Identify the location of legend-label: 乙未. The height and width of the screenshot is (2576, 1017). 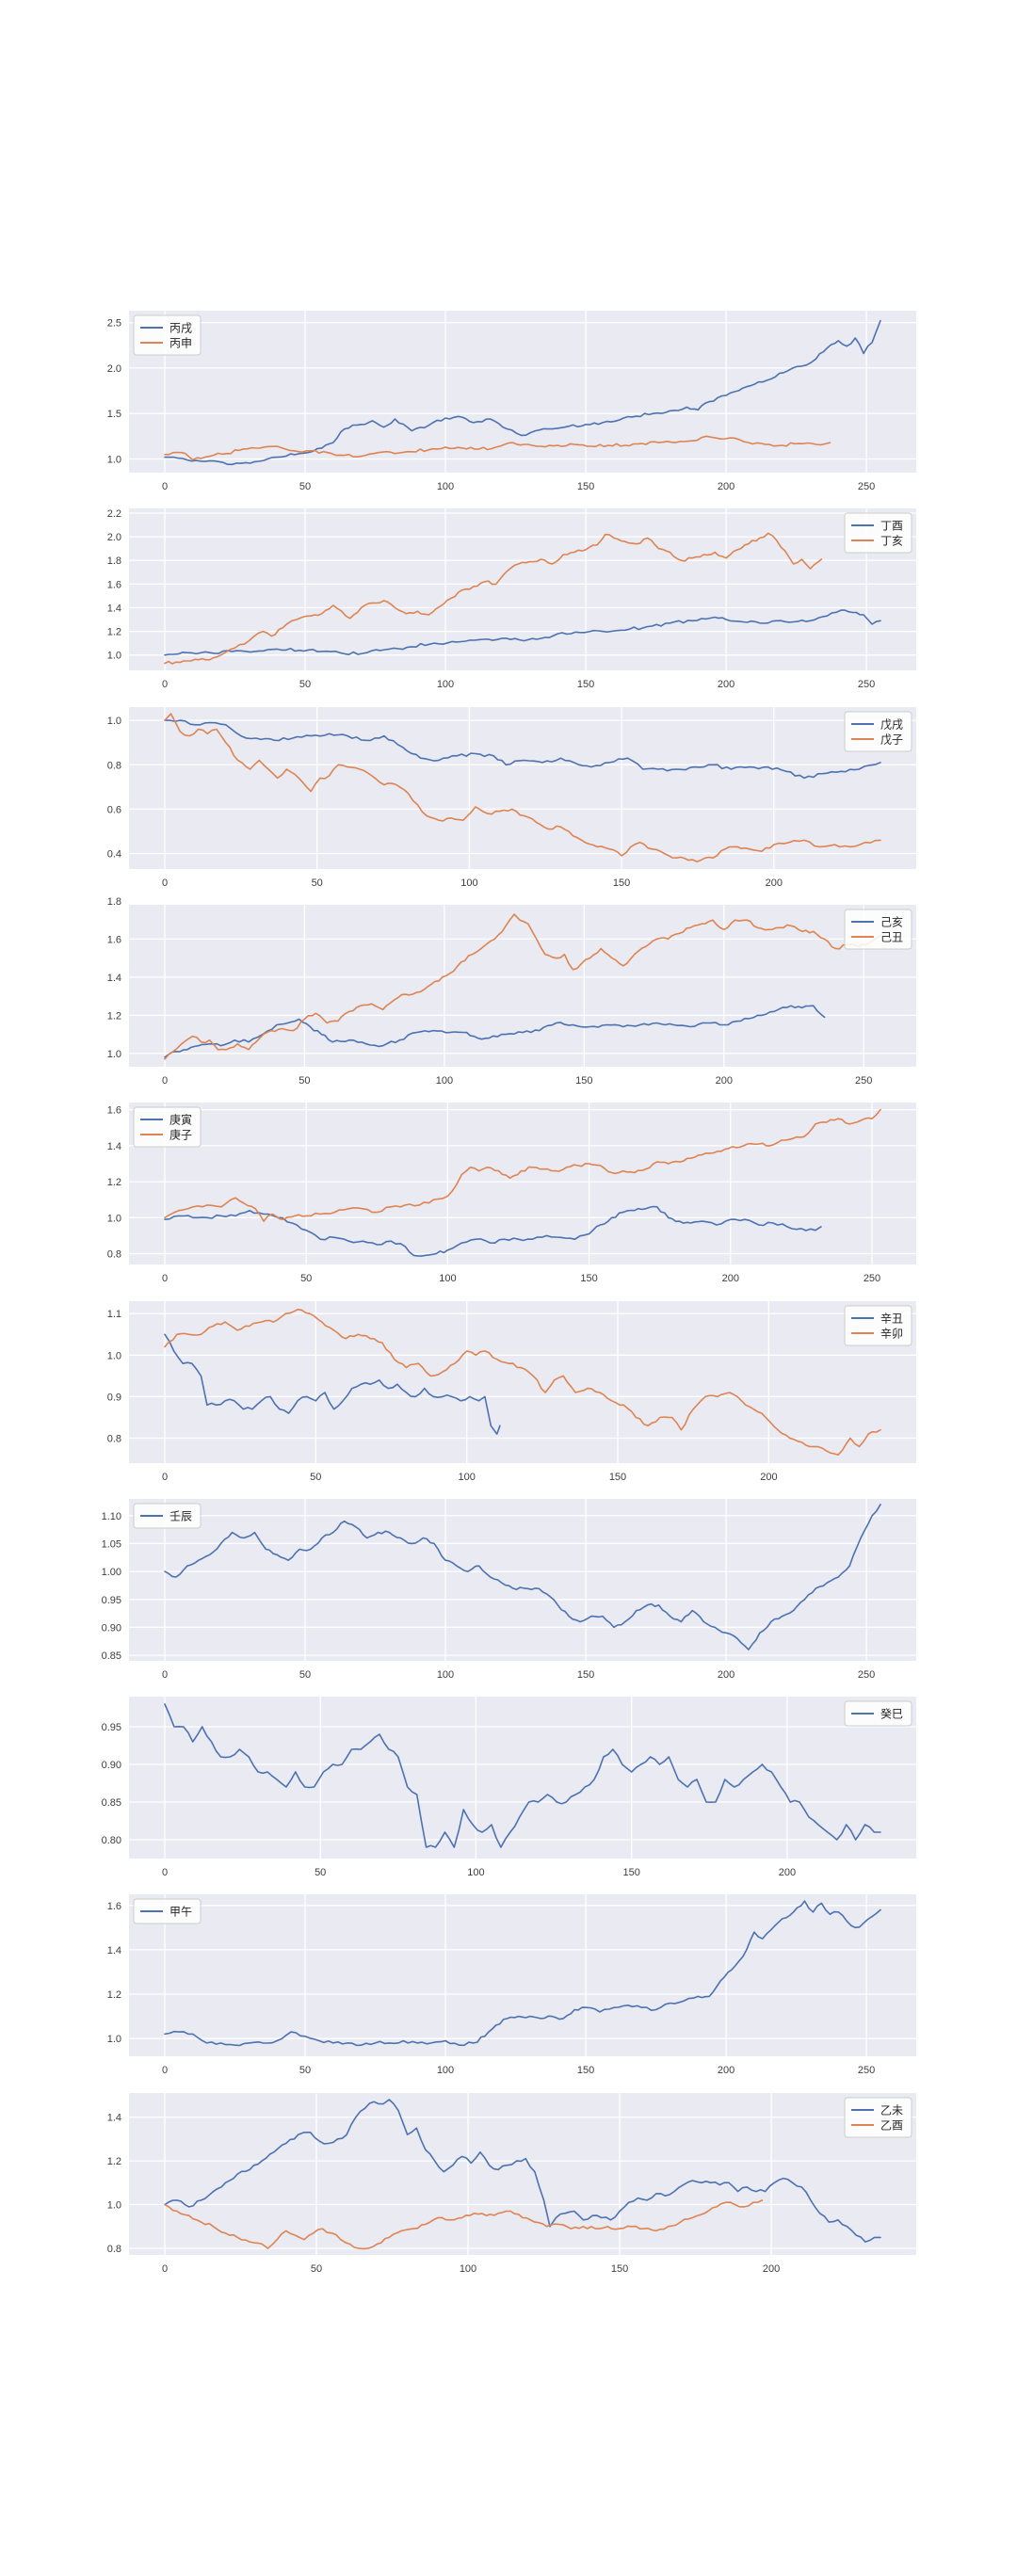
(891, 2110).